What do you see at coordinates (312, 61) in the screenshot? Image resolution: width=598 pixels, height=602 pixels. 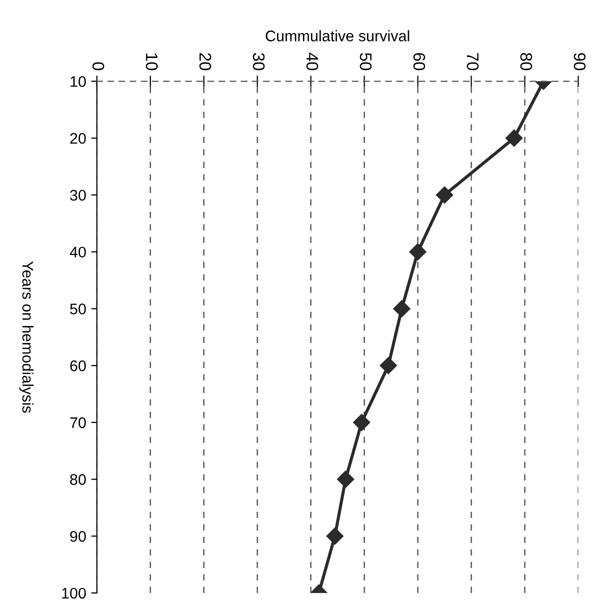 I see `x-tick-label: 40` at bounding box center [312, 61].